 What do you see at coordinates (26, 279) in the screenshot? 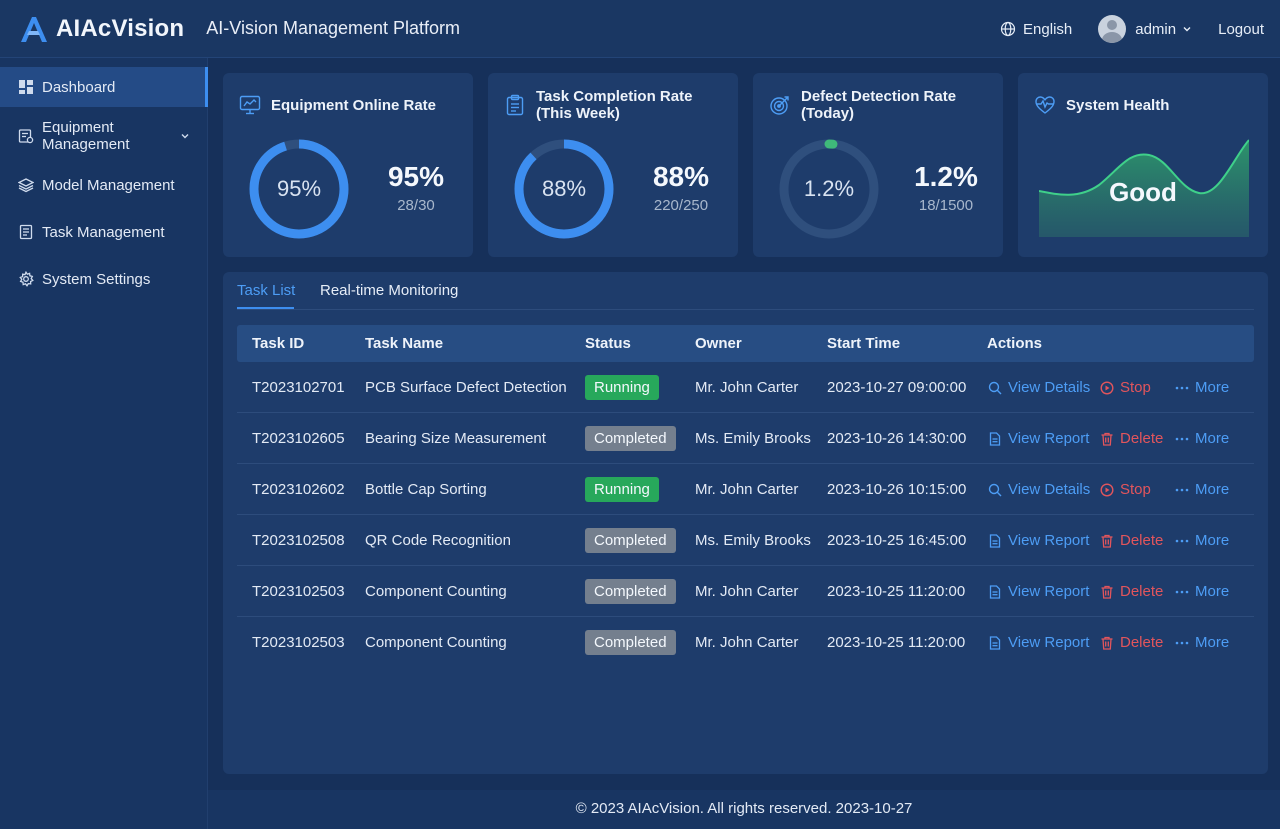
I see `gear-icon` at bounding box center [26, 279].